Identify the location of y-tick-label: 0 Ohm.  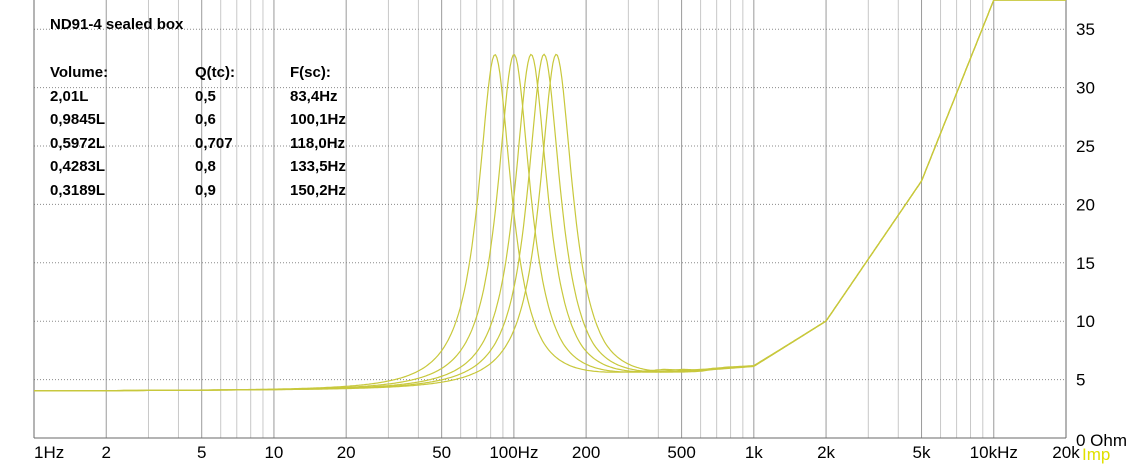
(1101, 440).